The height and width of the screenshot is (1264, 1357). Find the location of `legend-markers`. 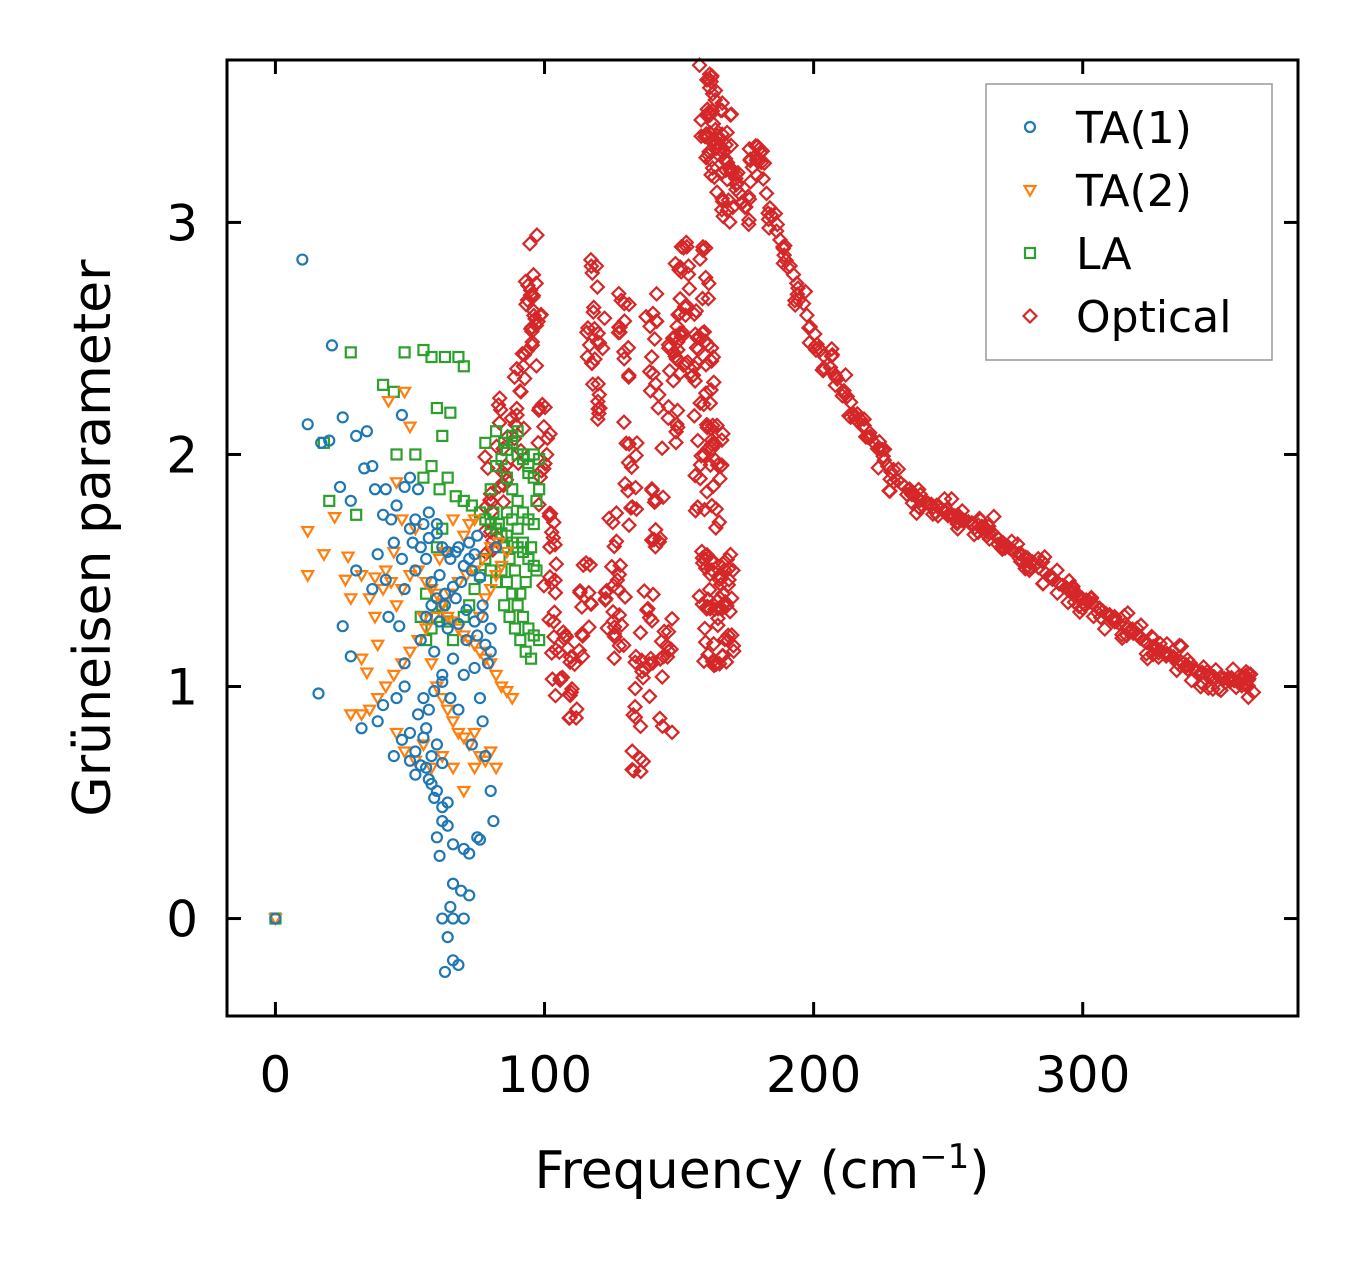

legend-markers is located at coordinates (1030, 222).